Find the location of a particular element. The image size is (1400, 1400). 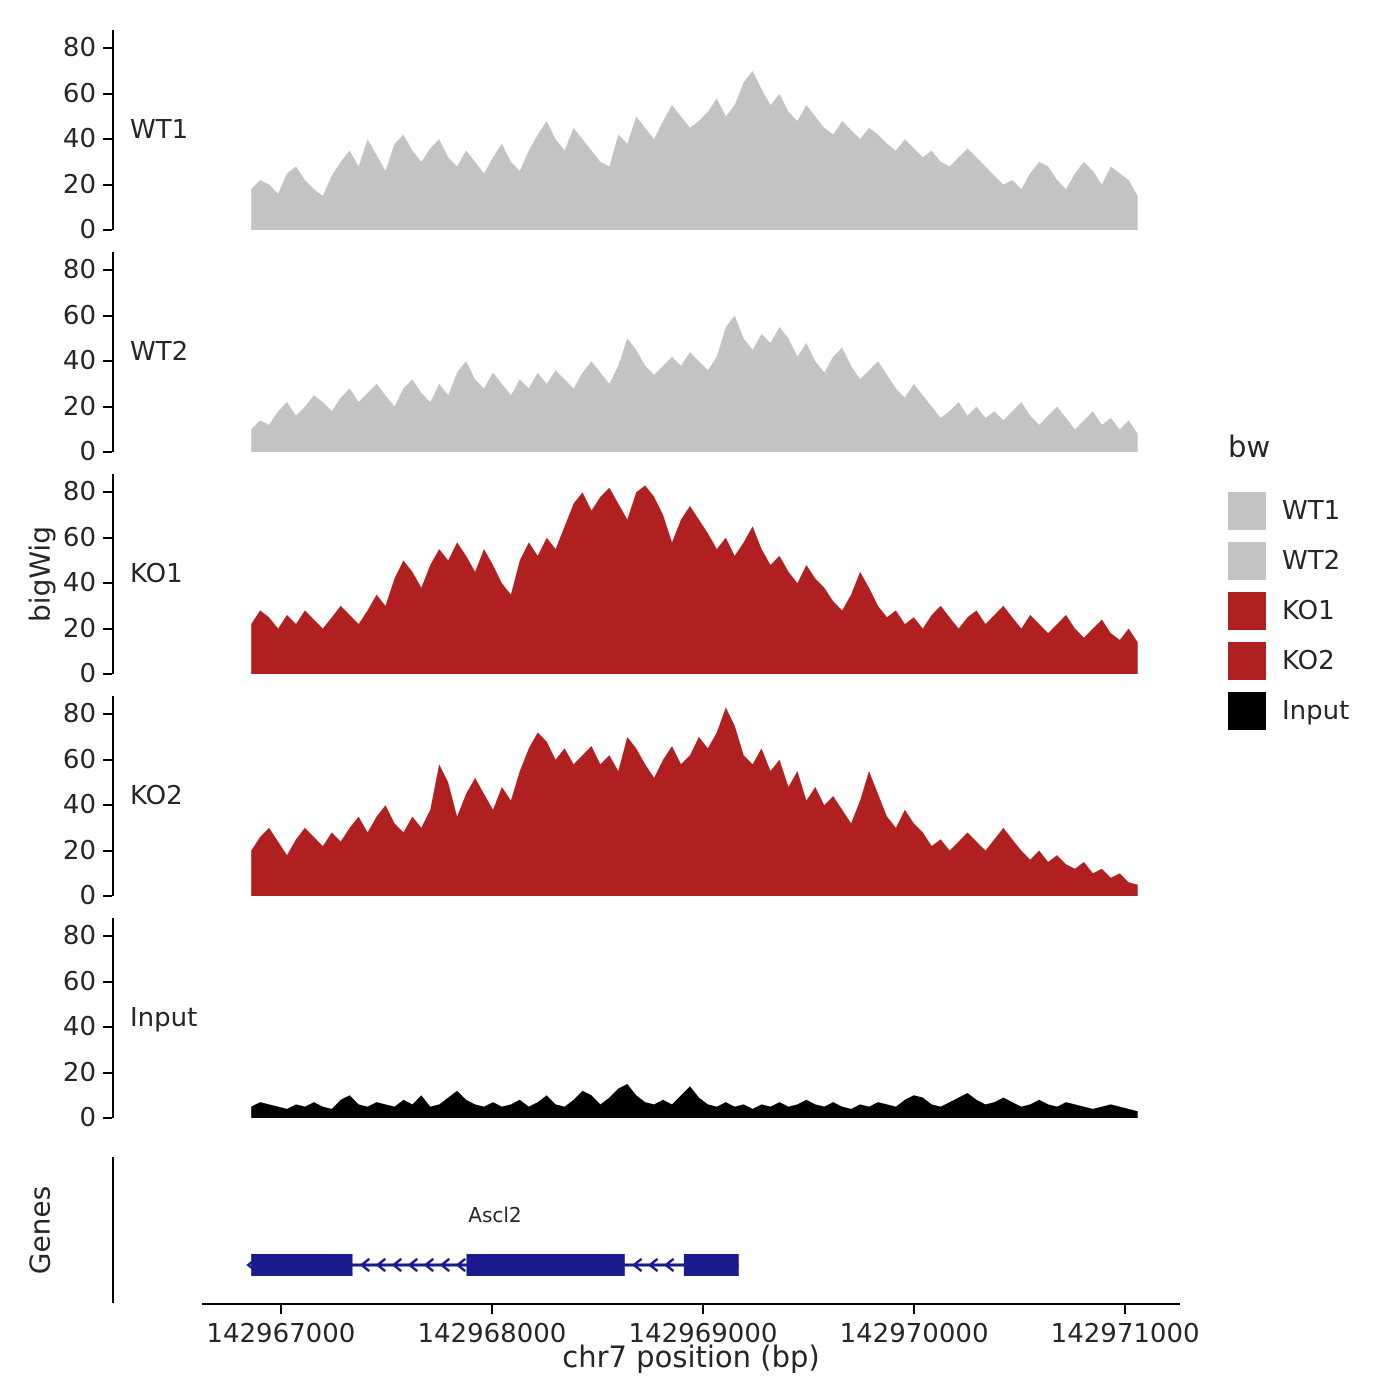

coverage-area-input is located at coordinates (694, 1100).